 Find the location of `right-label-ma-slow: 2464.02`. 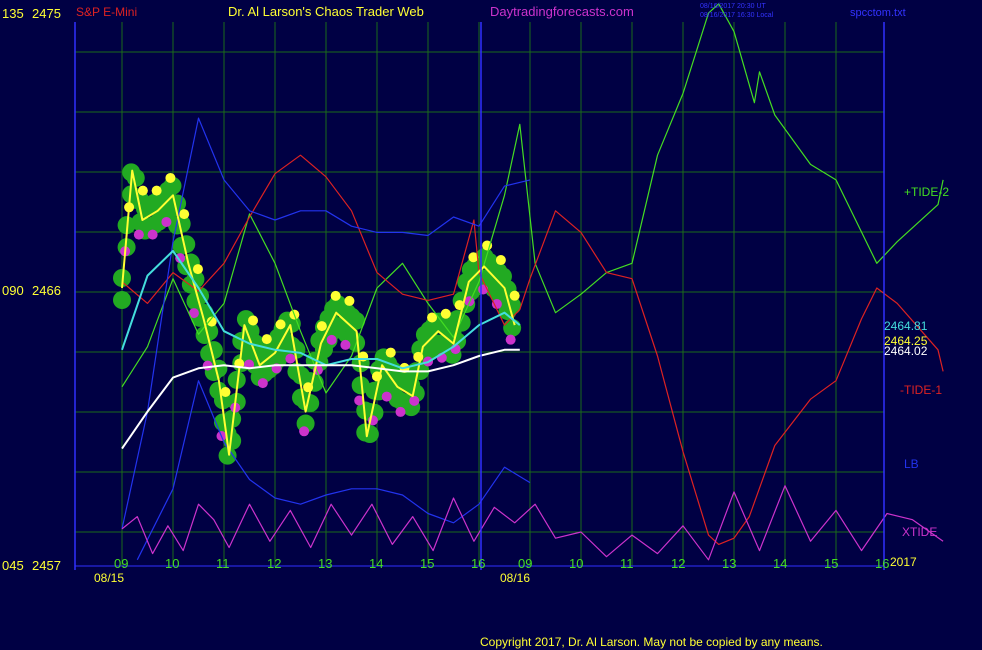

right-label-ma-slow: 2464.02 is located at coordinates (906, 351).